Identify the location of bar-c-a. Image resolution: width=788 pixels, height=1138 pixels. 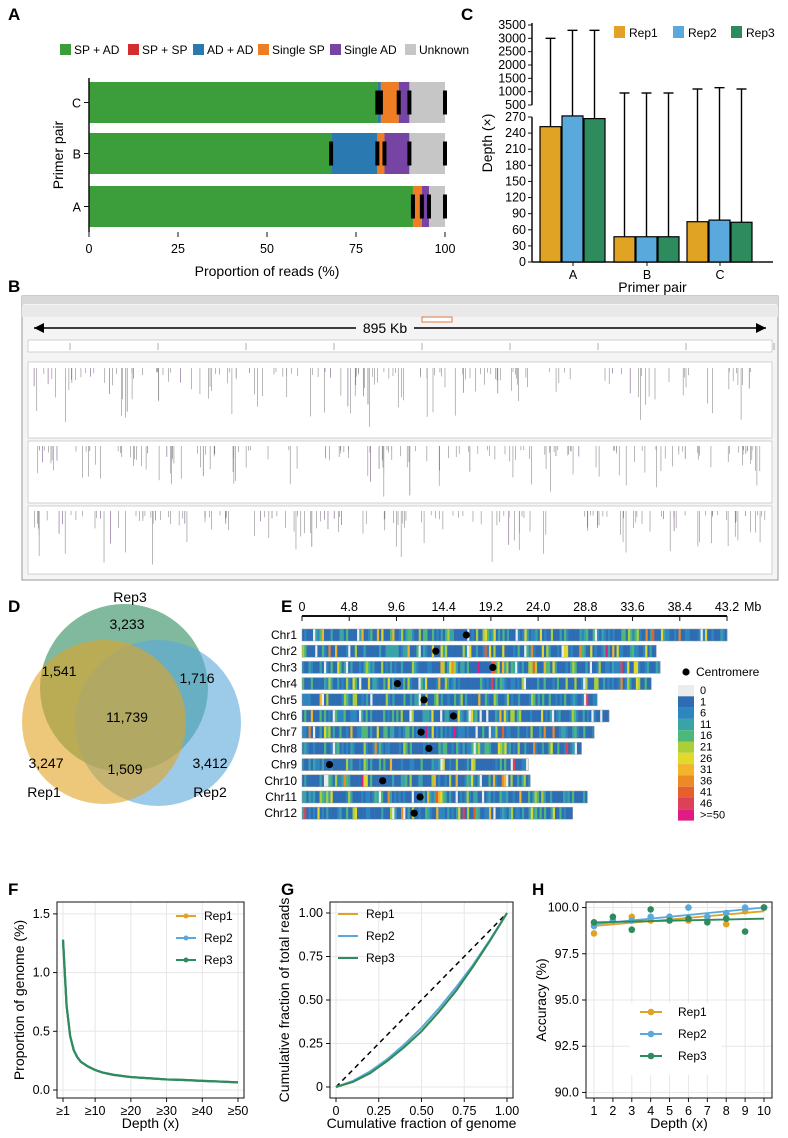
(550, 194).